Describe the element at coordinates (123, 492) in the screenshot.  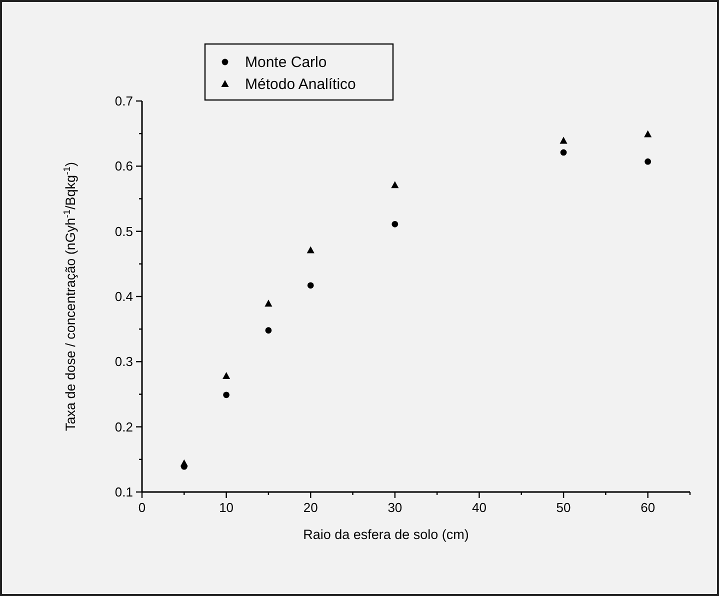
I see `y-tick-label: 0.1` at that location.